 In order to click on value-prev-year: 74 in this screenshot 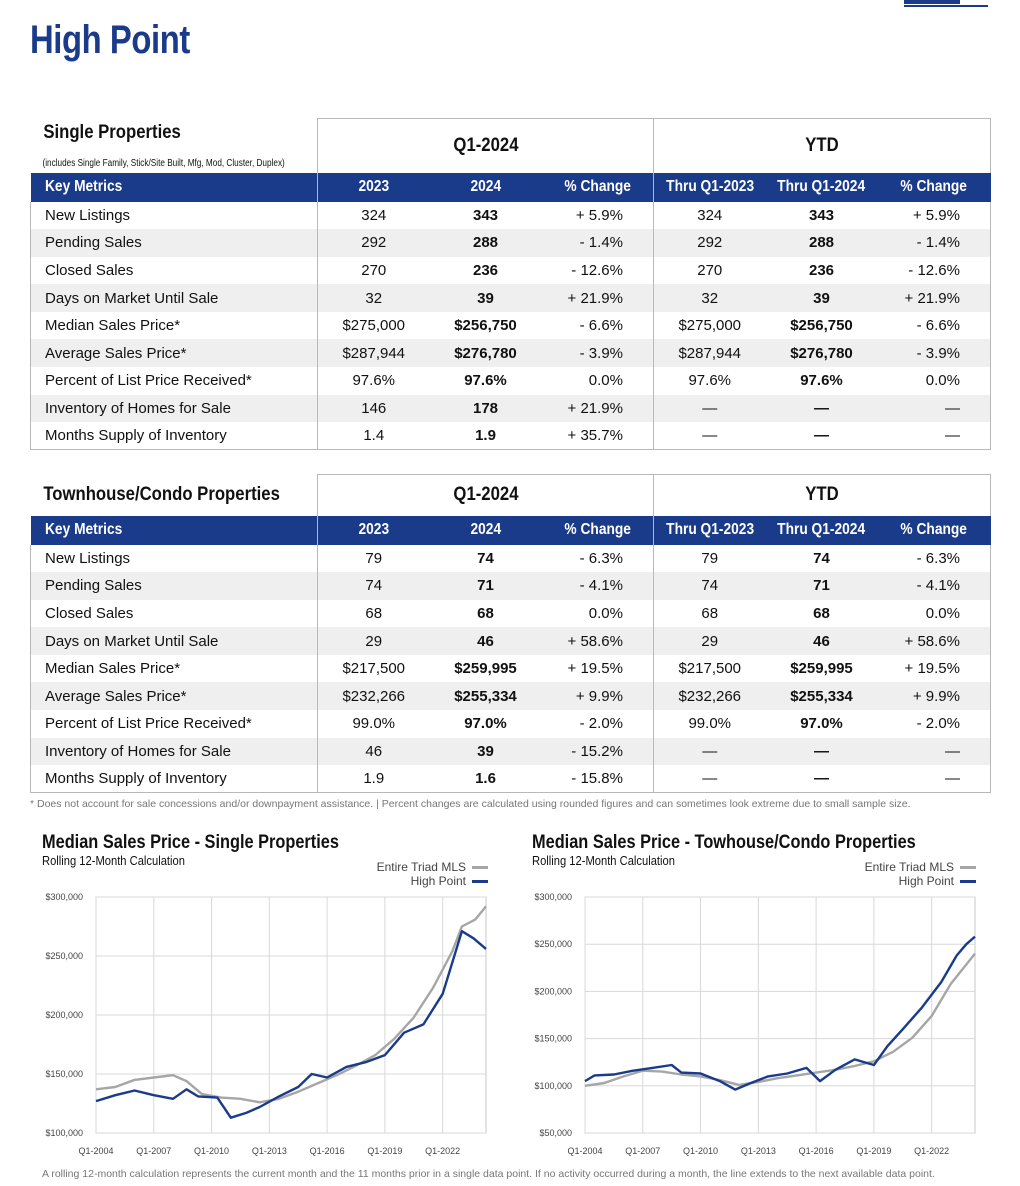, I will do `click(373, 586)`.